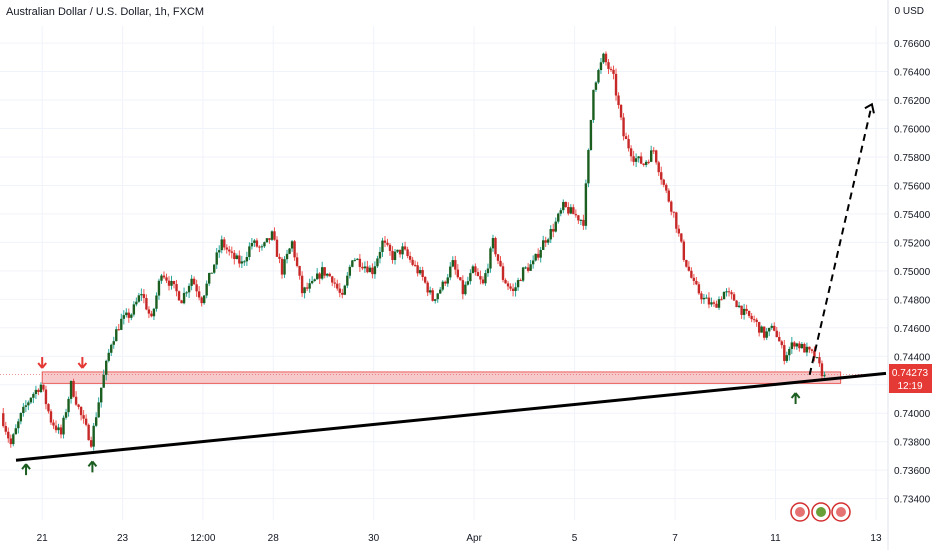 The height and width of the screenshot is (555, 932). I want to click on x-tick-label: 30, so click(374, 538).